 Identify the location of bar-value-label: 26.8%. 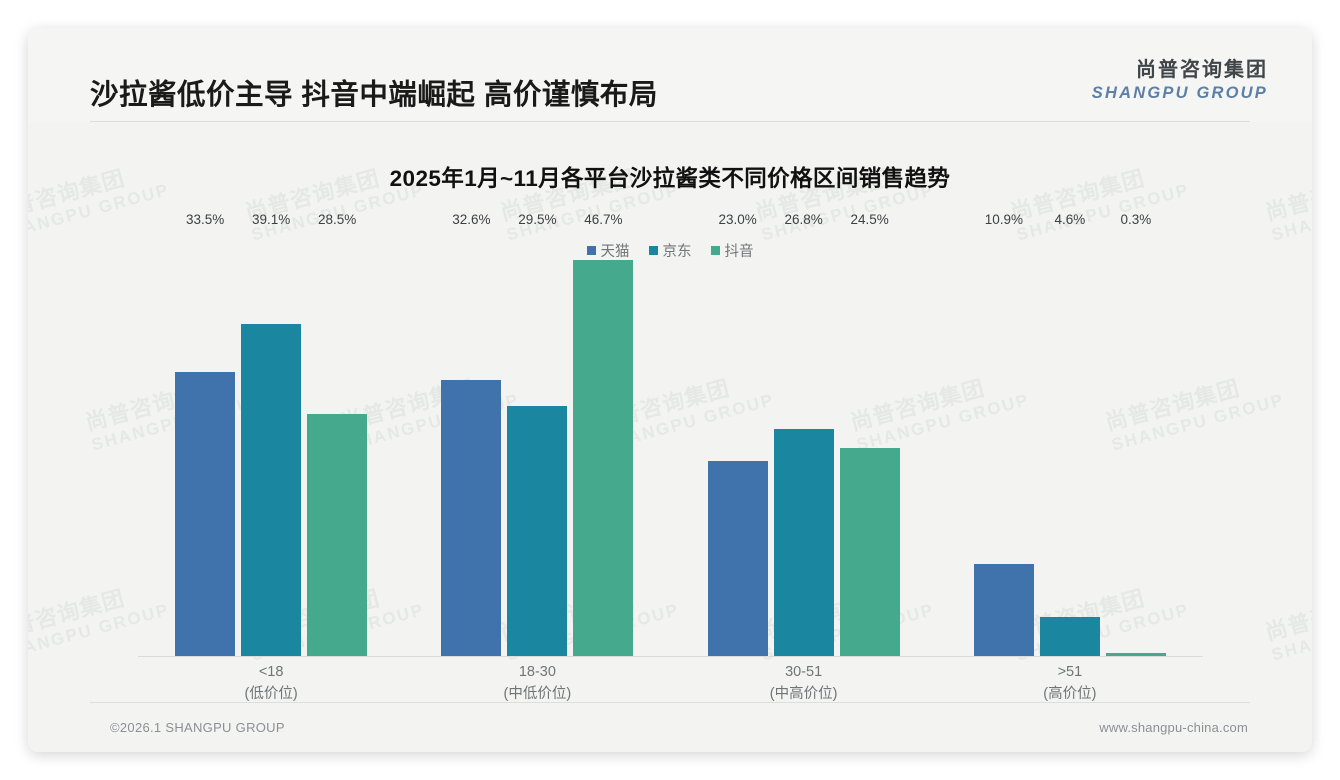
(803, 219).